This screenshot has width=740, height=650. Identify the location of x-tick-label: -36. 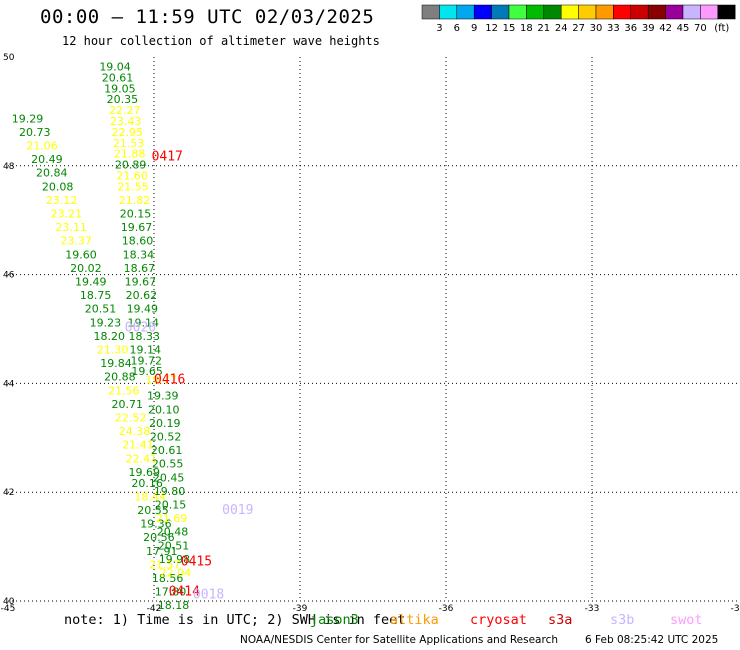
(446, 608).